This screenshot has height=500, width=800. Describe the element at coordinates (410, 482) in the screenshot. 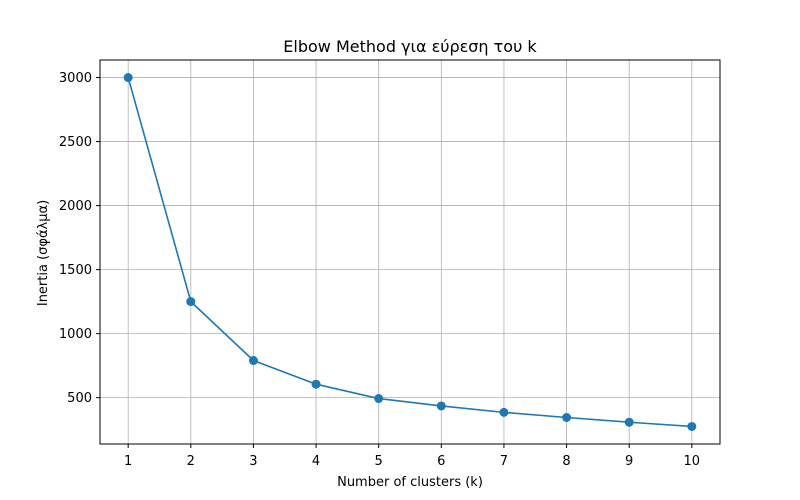

I see `x-axis-label: Number of clusters (k)` at that location.